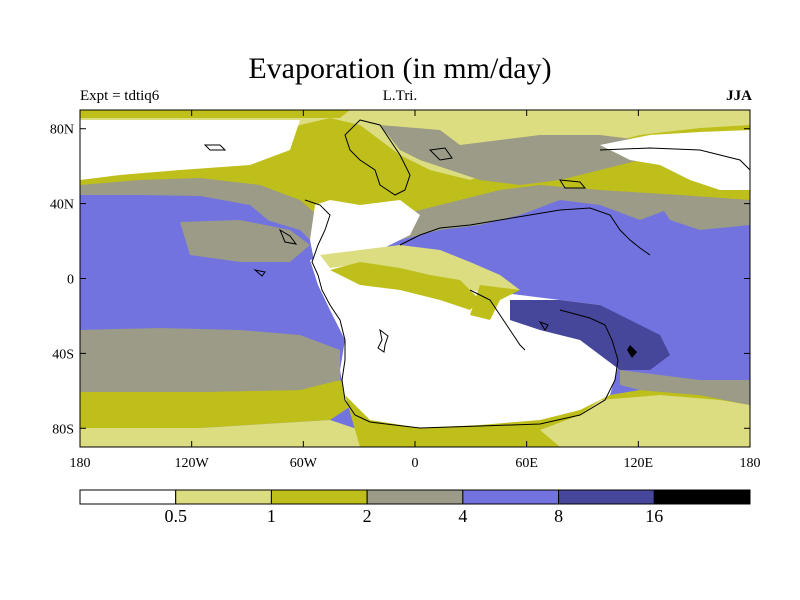 Image resolution: width=800 pixels, height=600 pixels. Describe the element at coordinates (654, 516) in the screenshot. I see `colorbar-label: 16` at that location.